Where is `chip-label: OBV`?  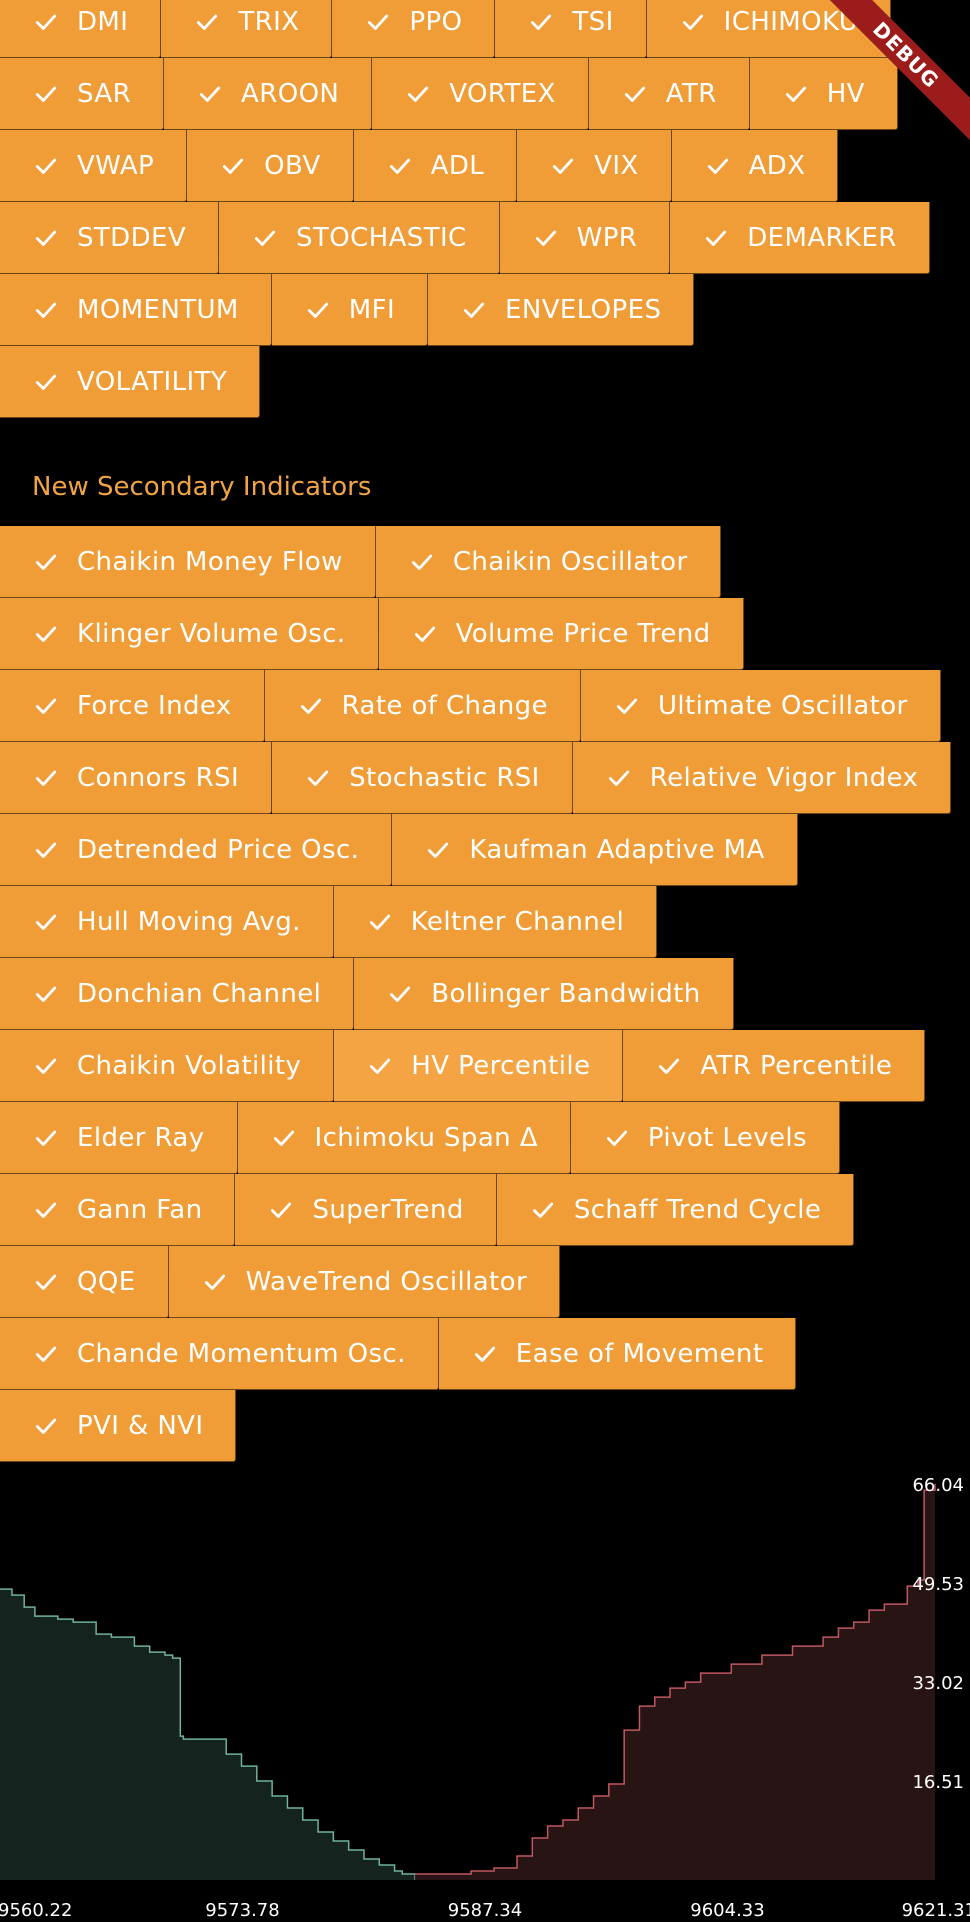 chip-label: OBV is located at coordinates (292, 165).